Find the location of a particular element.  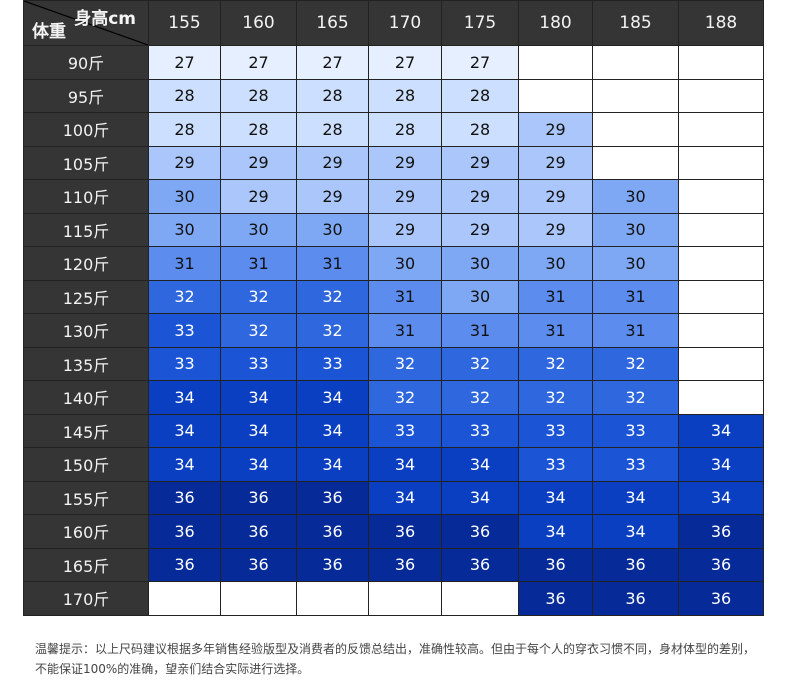

column-header-height: 160 is located at coordinates (258, 23).